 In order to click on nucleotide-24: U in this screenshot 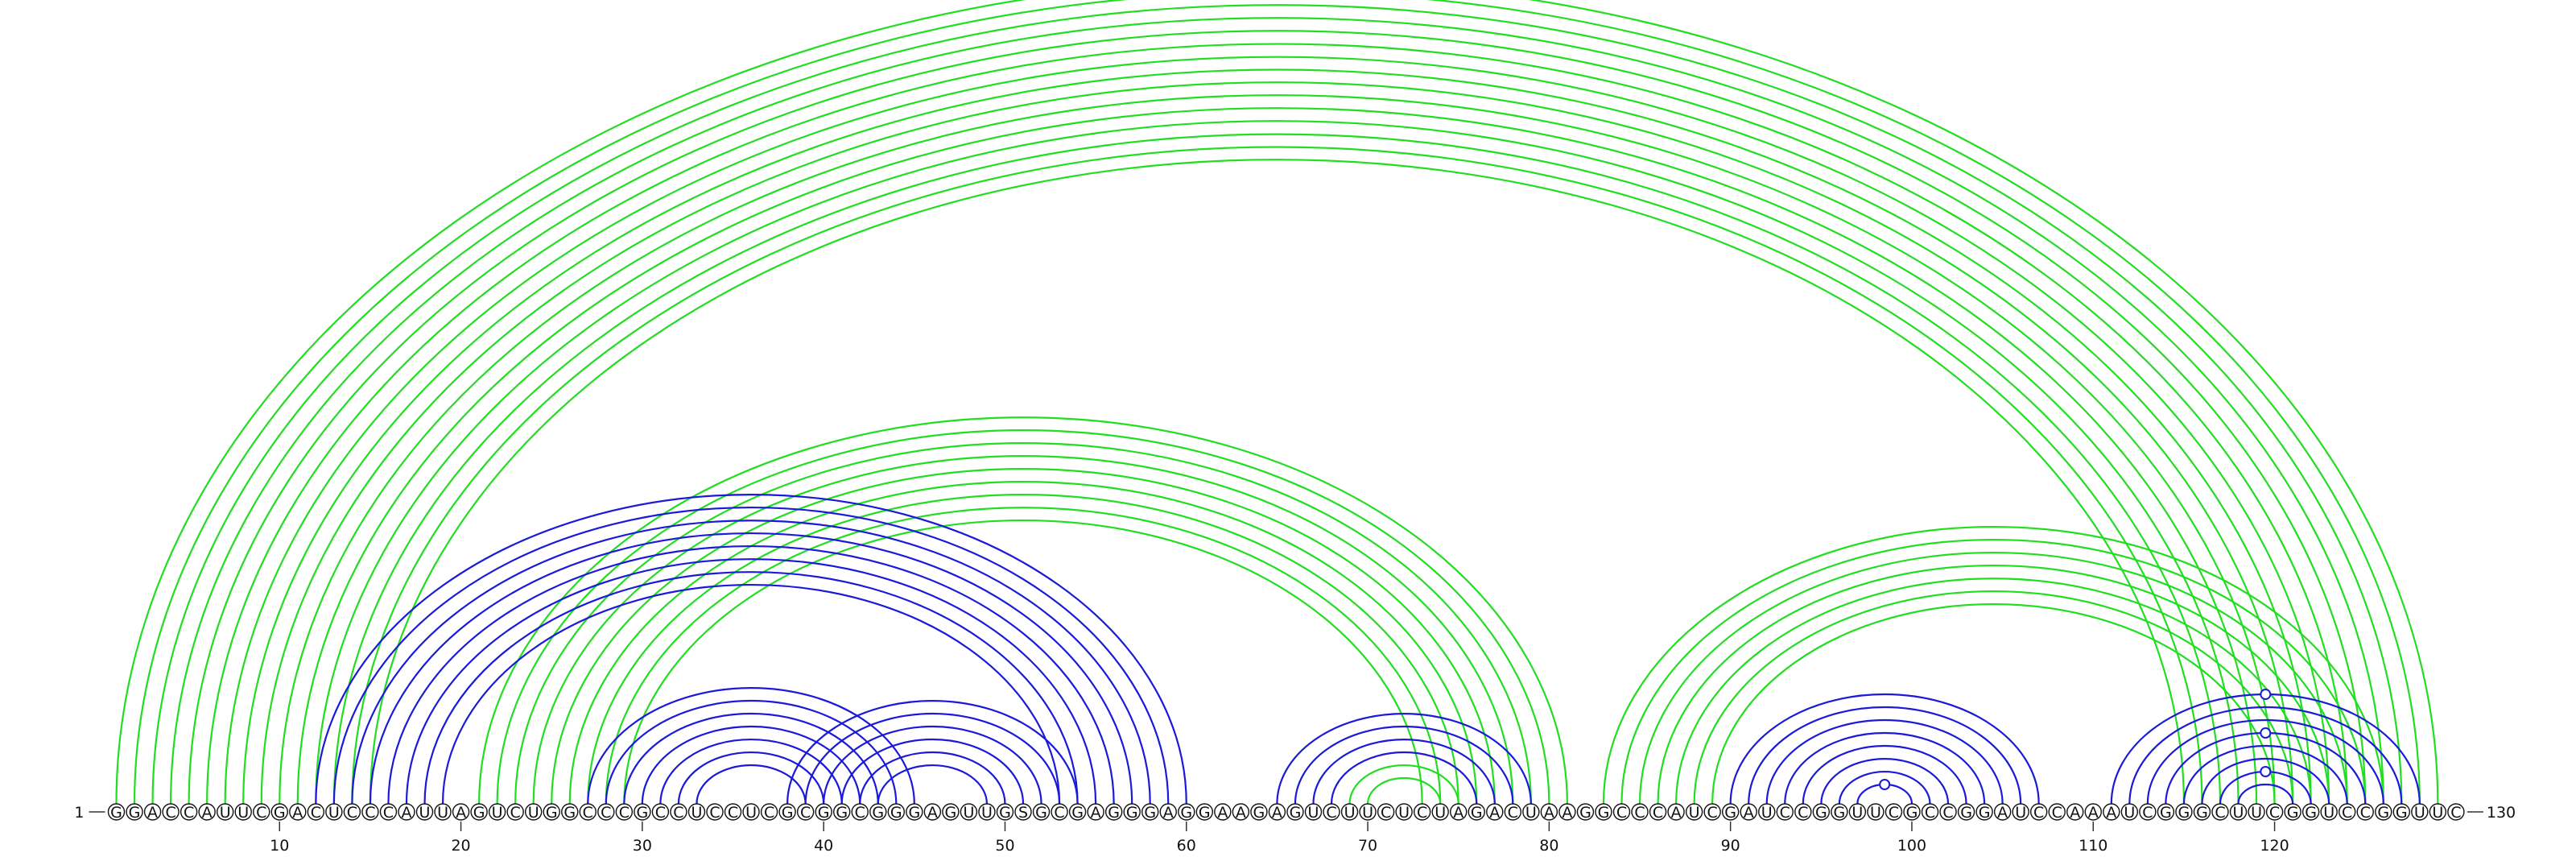, I will do `click(533, 812)`.